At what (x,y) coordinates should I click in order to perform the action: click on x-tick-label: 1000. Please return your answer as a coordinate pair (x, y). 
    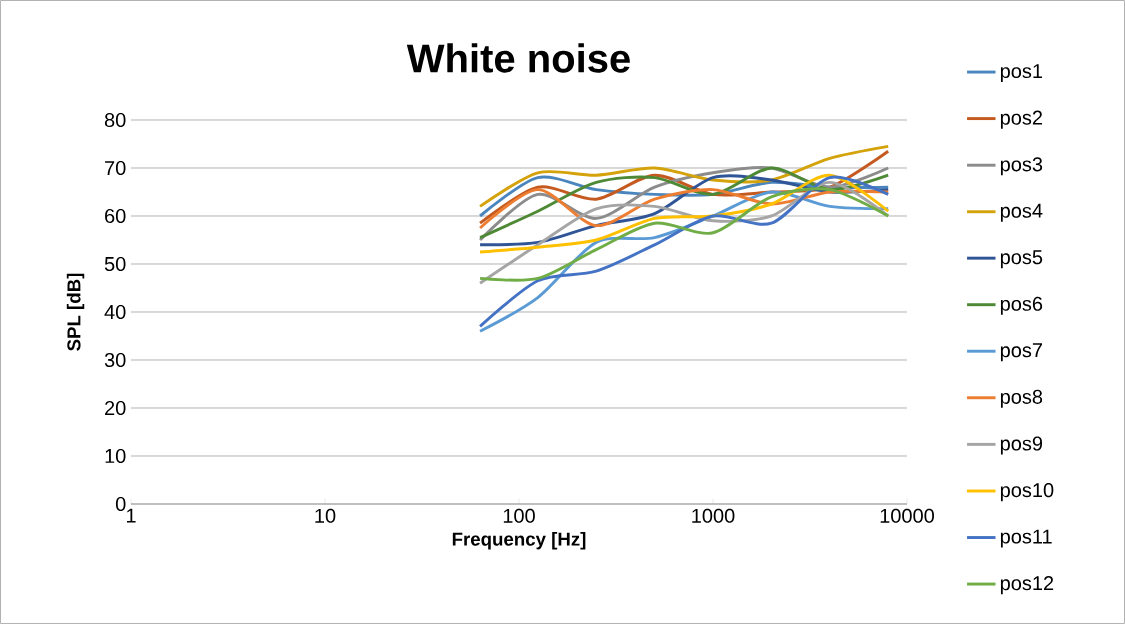
    Looking at the image, I should click on (713, 515).